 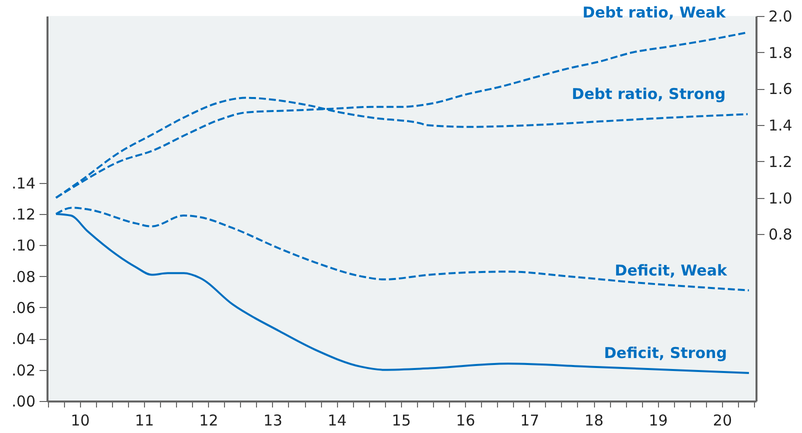 I want to click on x-tick-label: 18, so click(x=594, y=421).